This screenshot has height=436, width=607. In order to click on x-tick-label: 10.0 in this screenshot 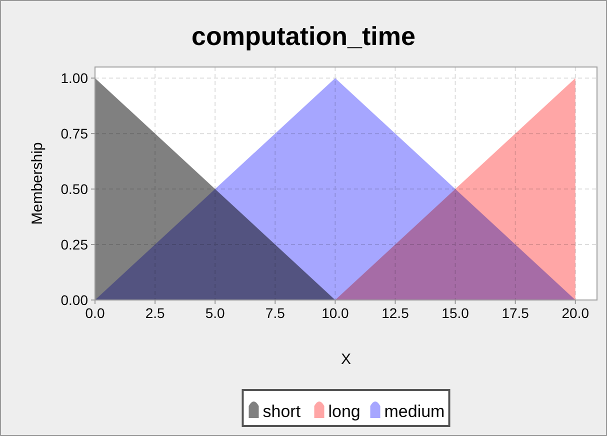, I will do `click(336, 313)`.